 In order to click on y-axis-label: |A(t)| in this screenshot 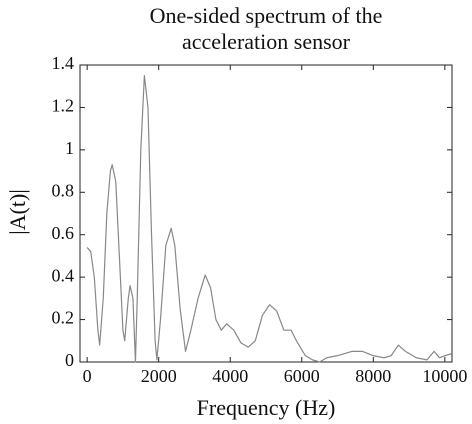, I will do `click(17, 211)`.